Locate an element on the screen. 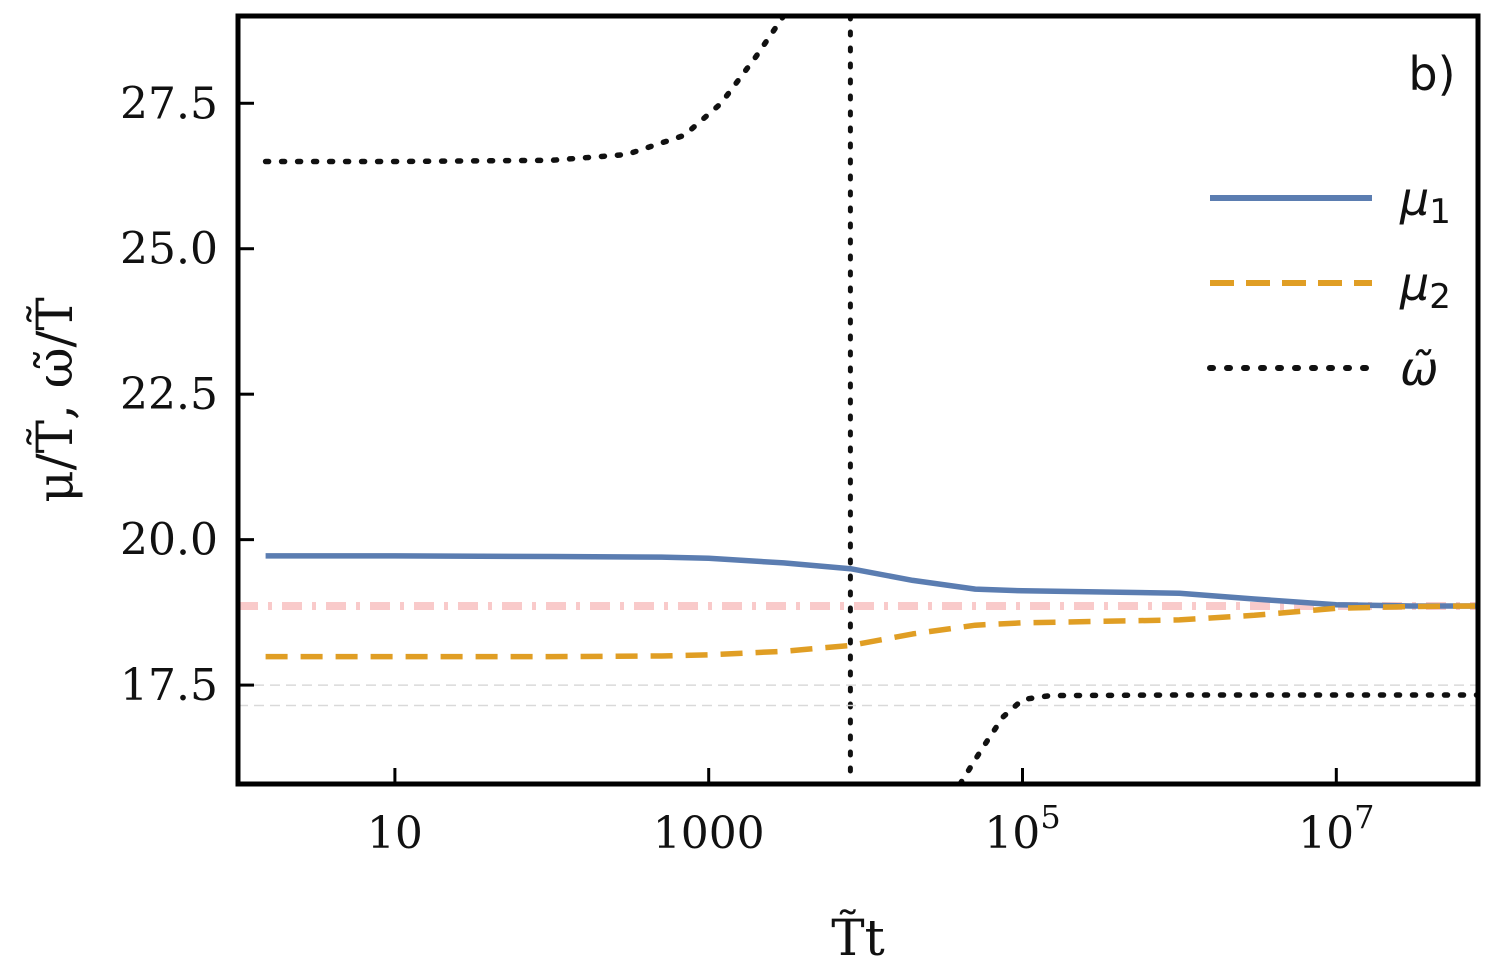  x-axis: 10 1000 10⁵ 10⁷ is located at coordinates (870, 813).